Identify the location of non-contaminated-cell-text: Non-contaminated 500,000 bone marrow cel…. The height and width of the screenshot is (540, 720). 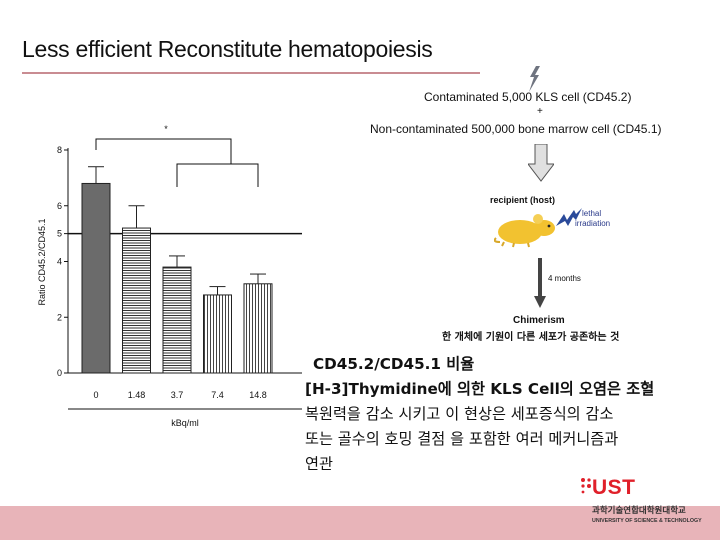
(516, 129).